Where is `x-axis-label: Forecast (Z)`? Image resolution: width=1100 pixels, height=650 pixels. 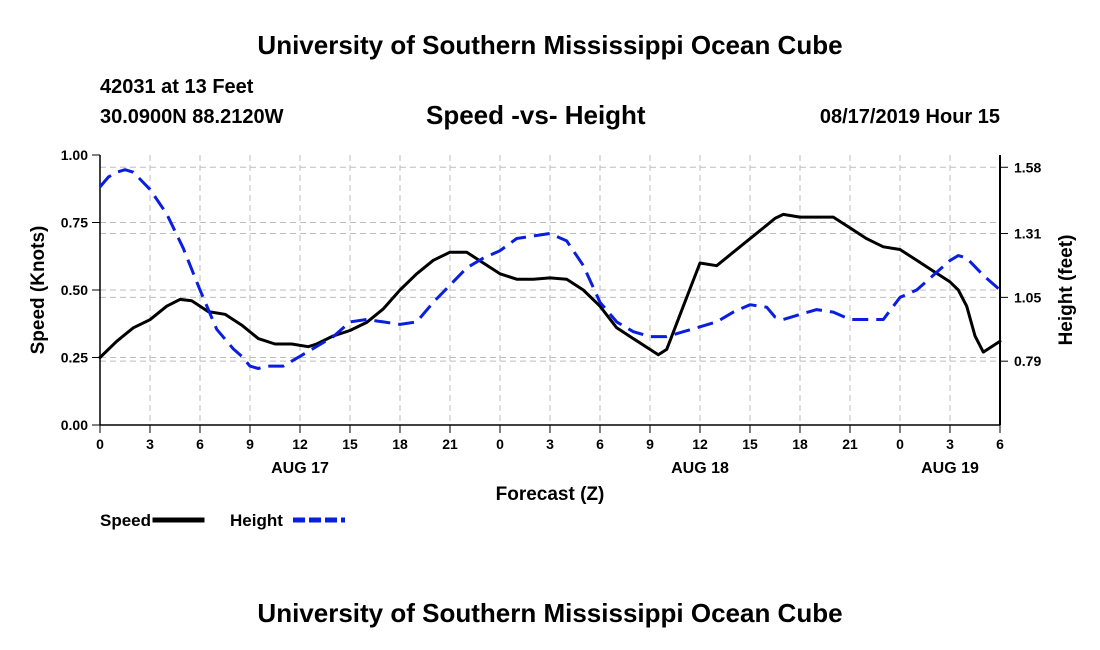 x-axis-label: Forecast (Z) is located at coordinates (550, 494).